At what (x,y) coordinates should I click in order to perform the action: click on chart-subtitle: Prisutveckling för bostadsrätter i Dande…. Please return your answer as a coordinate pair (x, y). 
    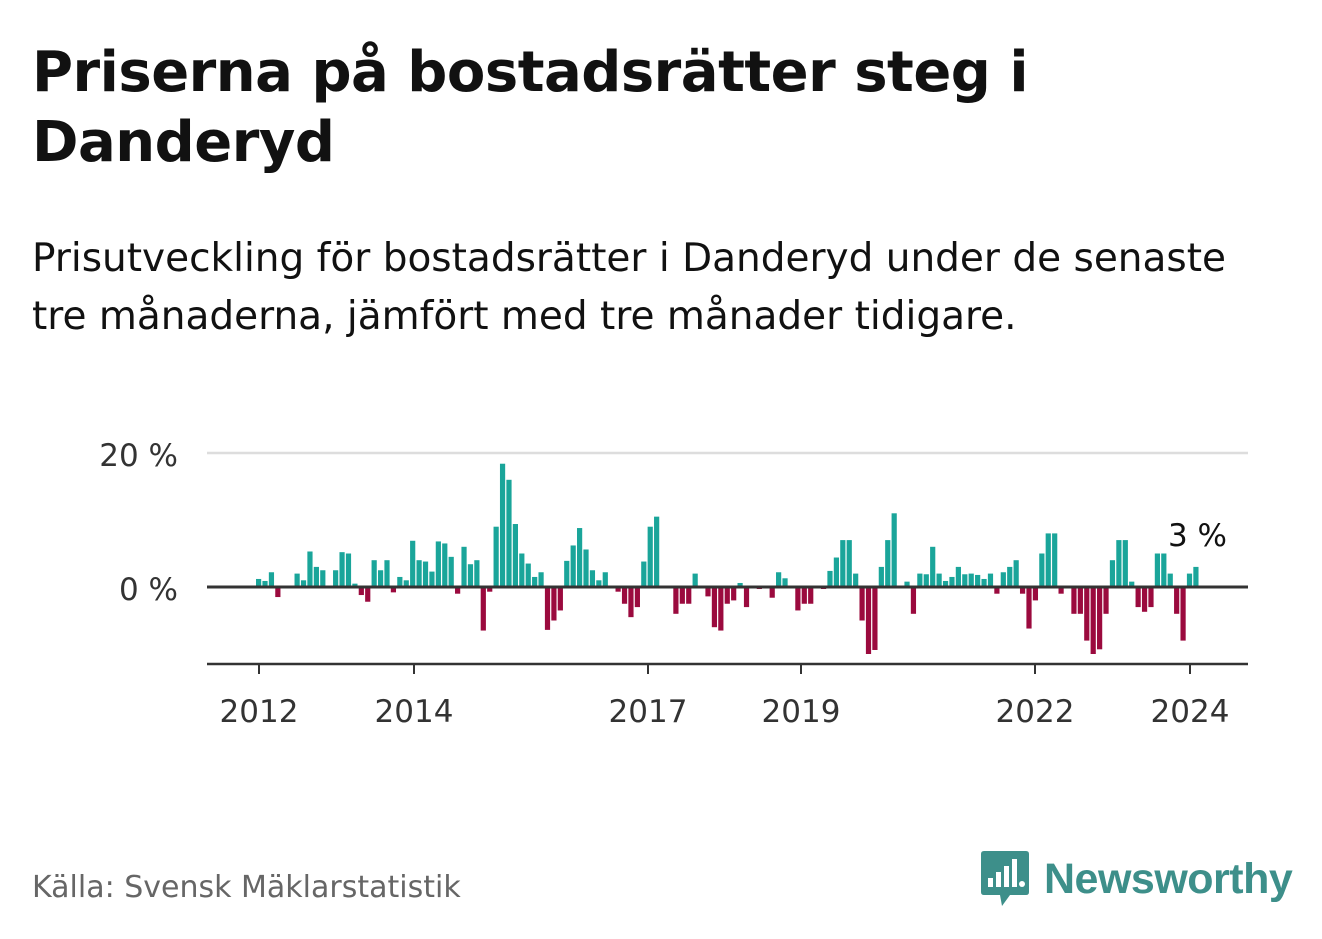
    Looking at the image, I should click on (629, 287).